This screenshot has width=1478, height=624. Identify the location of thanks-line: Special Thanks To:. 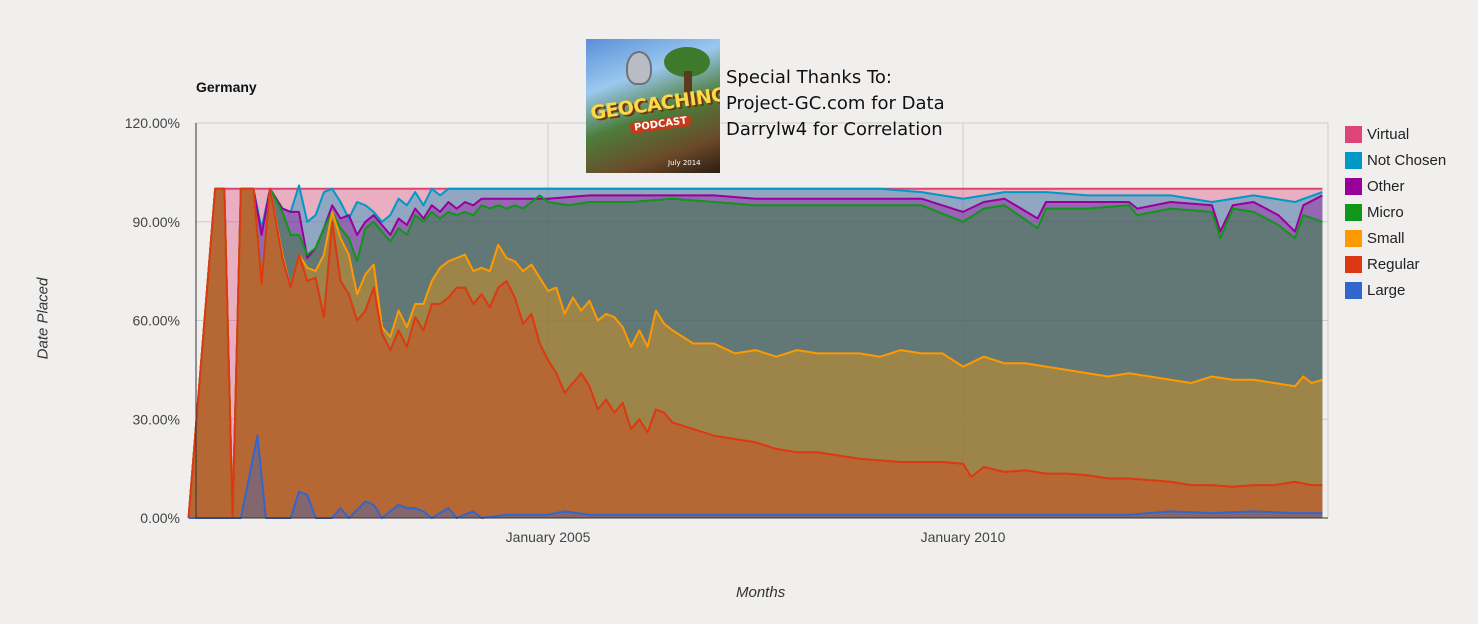
(809, 77).